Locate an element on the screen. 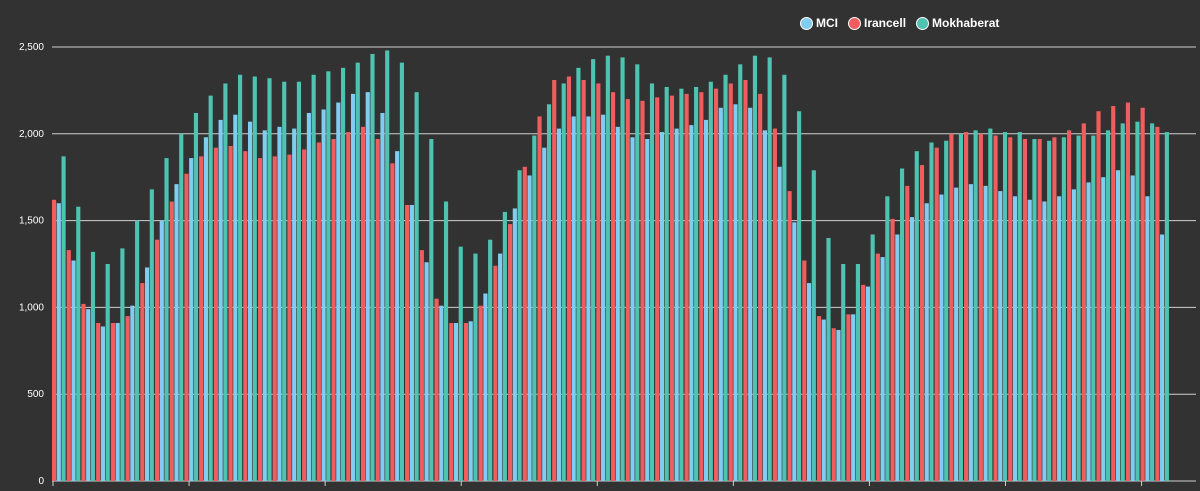 The height and width of the screenshot is (491, 1200). legend: MCI Irancell Mokhaberat is located at coordinates (904, 23).